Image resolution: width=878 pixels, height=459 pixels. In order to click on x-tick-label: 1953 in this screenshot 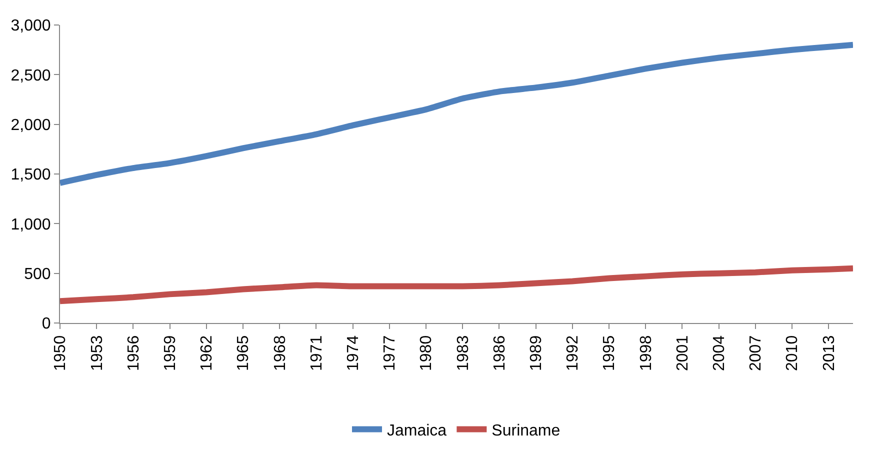, I will do `click(97, 353)`.